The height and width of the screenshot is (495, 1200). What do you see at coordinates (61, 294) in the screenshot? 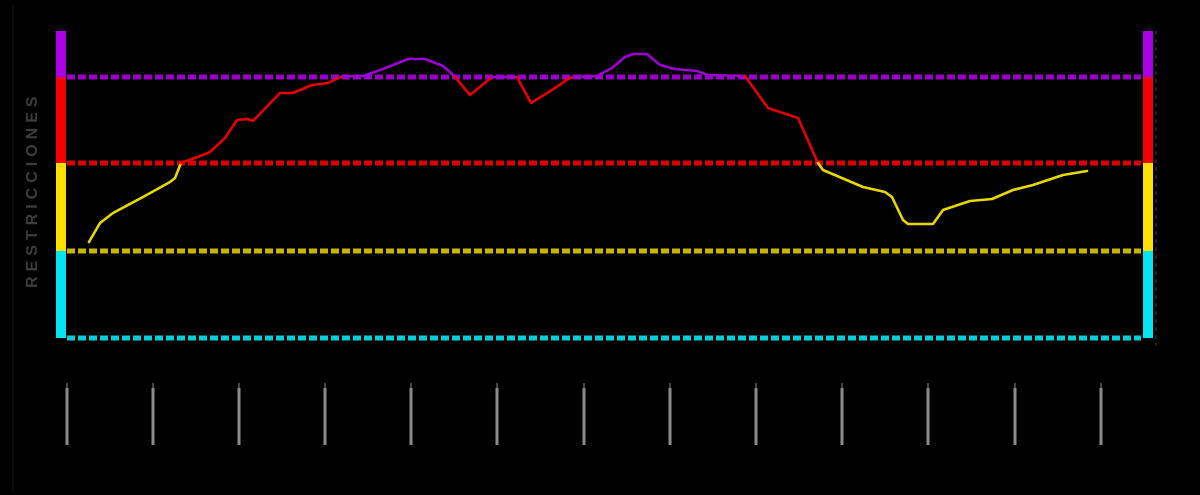
I see `left-axis-bar-cian` at bounding box center [61, 294].